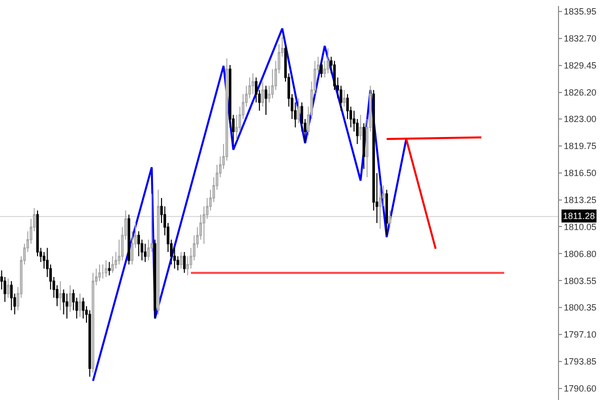 This screenshot has height=400, width=600. What do you see at coordinates (580, 307) in the screenshot?
I see `y-tick-label: 1800.35` at bounding box center [580, 307].